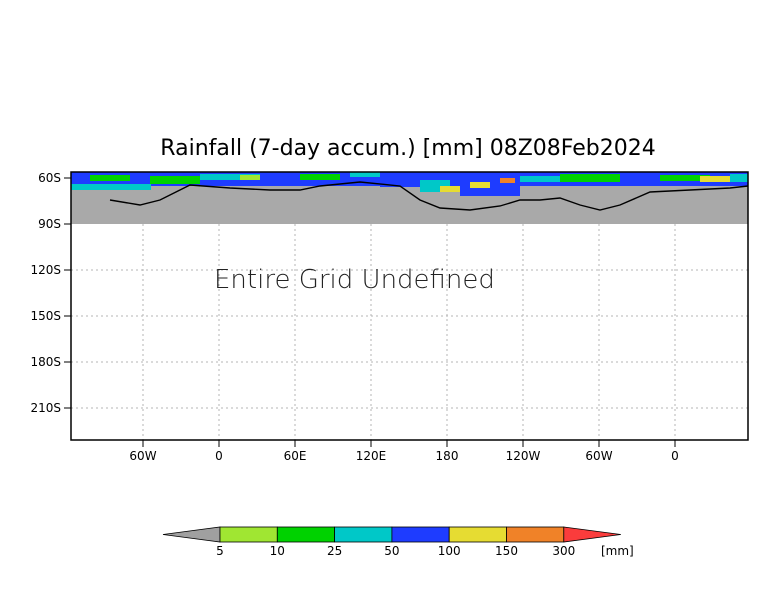 The width and height of the screenshot is (784, 612). I want to click on colorbar-unit: [mm], so click(617, 551).